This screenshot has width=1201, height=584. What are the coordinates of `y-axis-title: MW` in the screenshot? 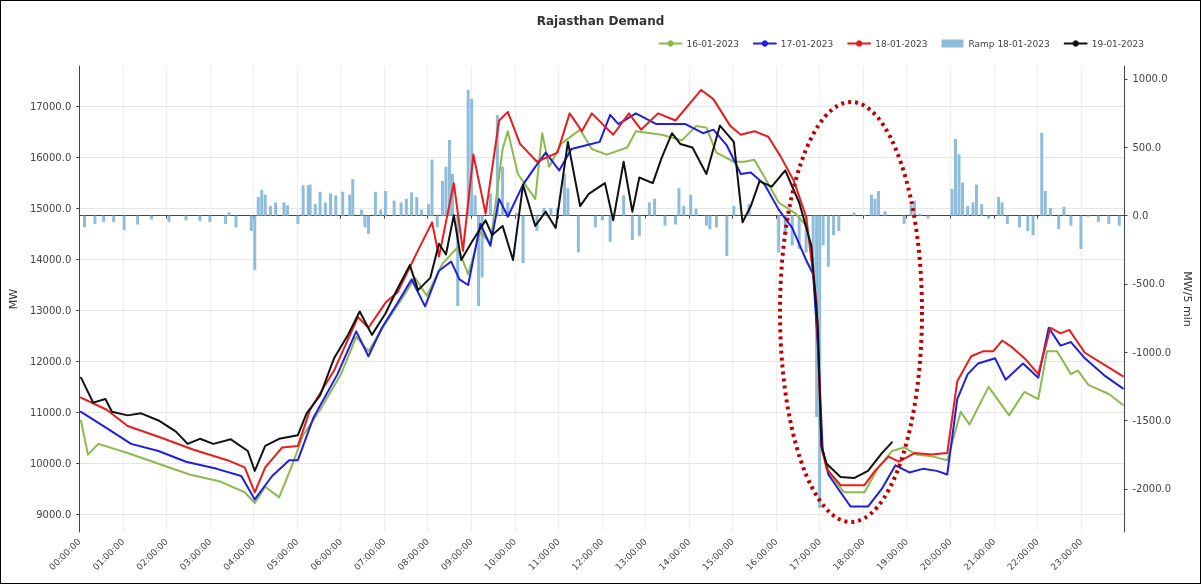 It's located at (13, 299).